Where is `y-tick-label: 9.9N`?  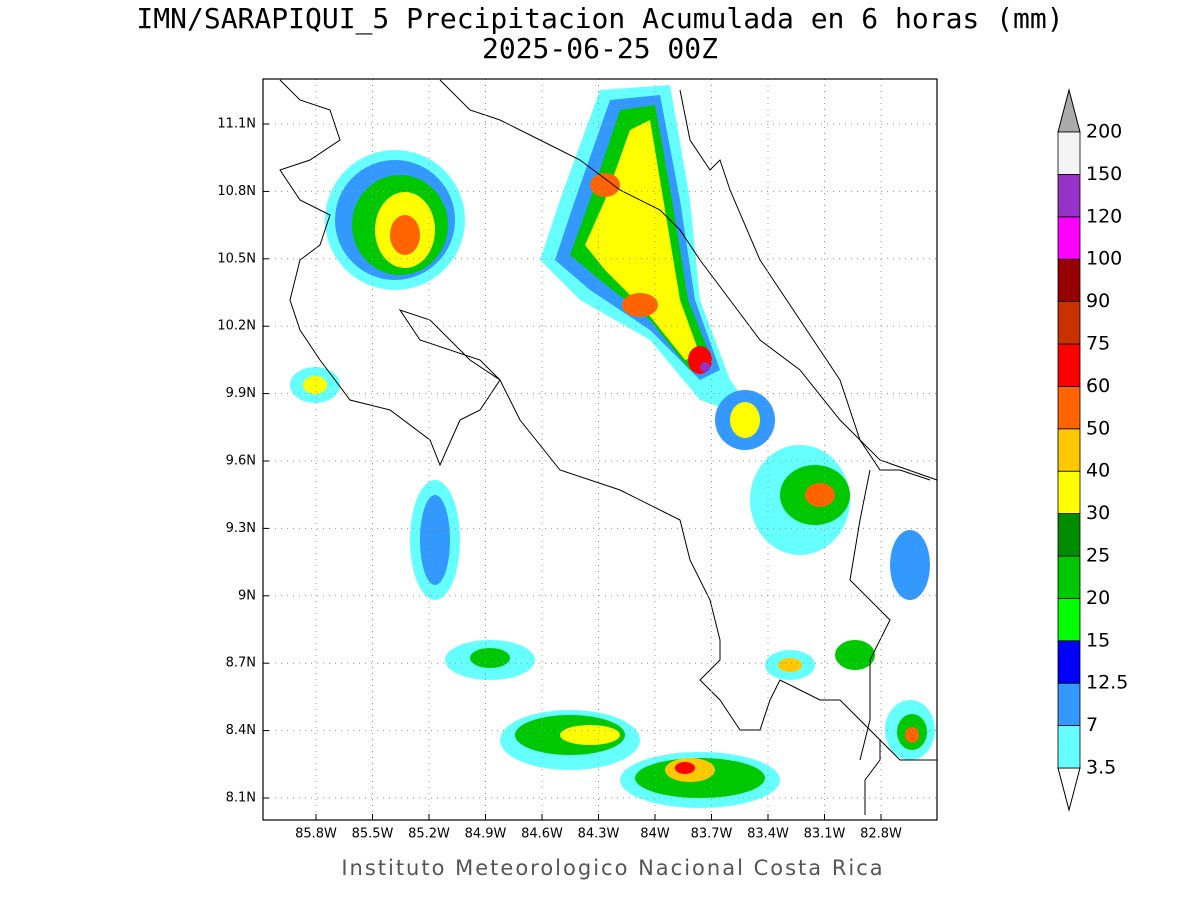 y-tick-label: 9.9N is located at coordinates (241, 393).